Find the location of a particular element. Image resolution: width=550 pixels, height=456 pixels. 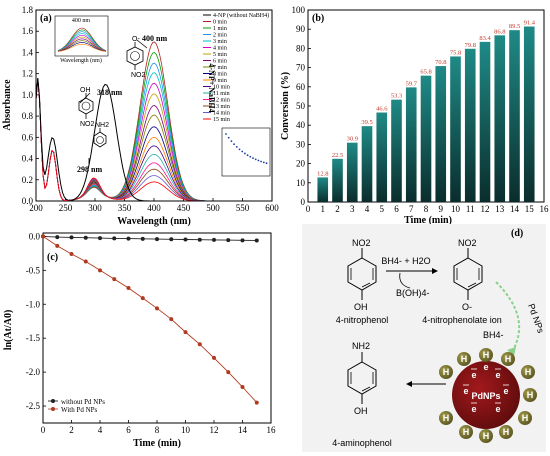

molecule-4-aminophenol-a: NH2 is located at coordinates (101, 135).